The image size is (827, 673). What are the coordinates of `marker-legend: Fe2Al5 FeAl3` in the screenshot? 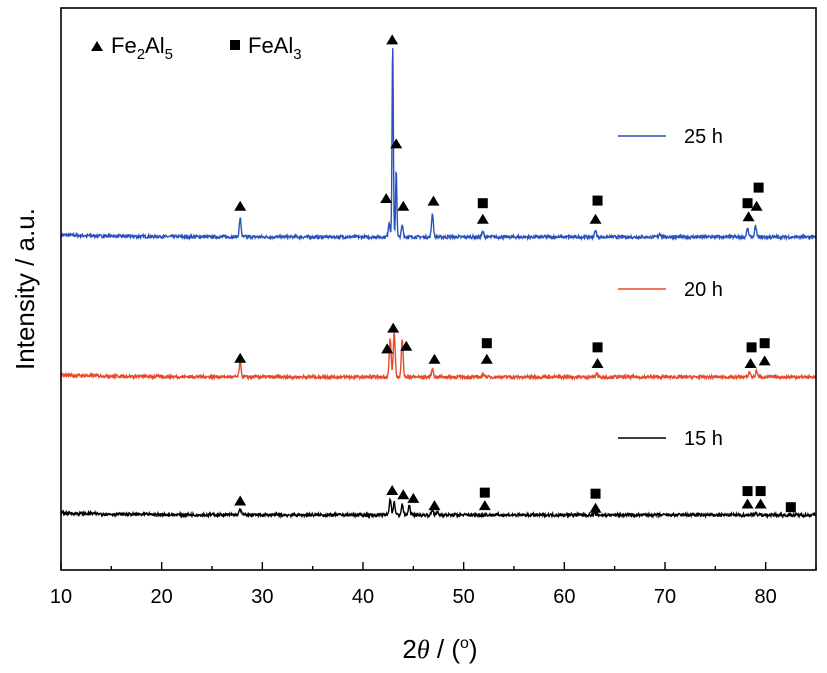 It's located at (196, 48).